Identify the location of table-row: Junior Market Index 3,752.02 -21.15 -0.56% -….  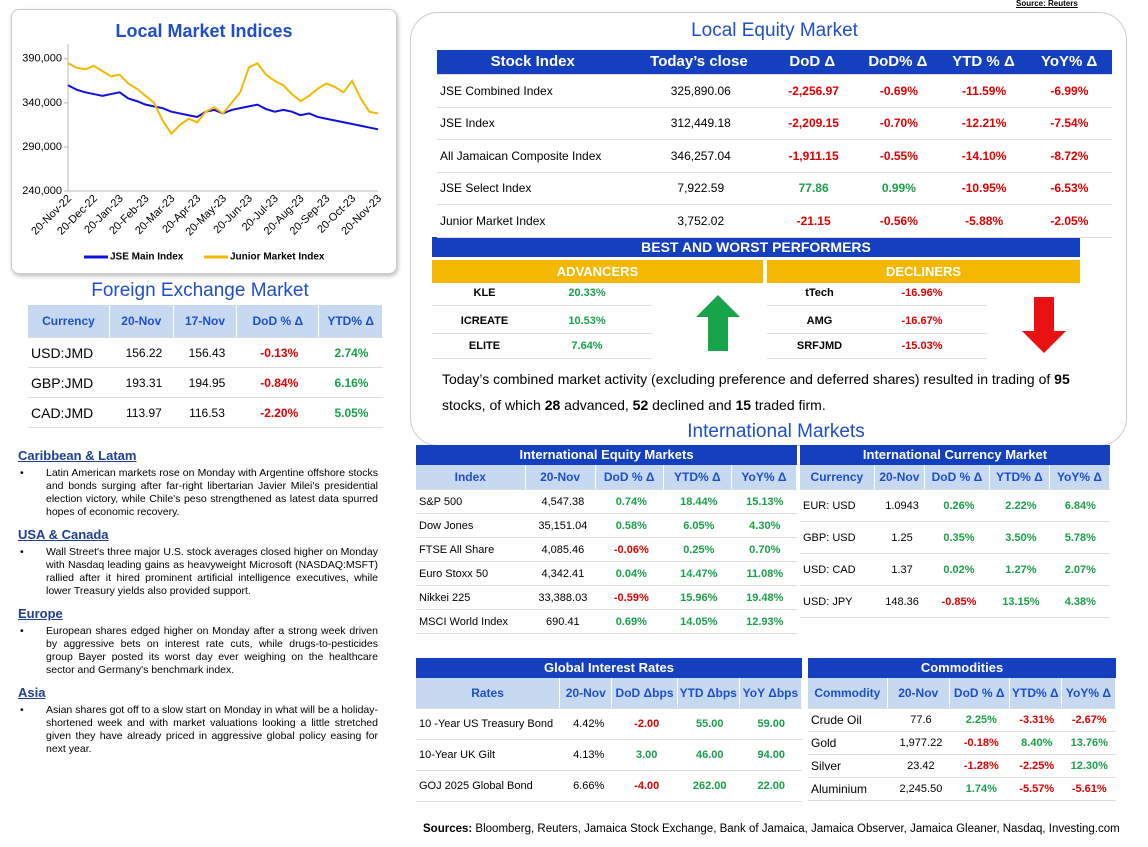
(774, 221).